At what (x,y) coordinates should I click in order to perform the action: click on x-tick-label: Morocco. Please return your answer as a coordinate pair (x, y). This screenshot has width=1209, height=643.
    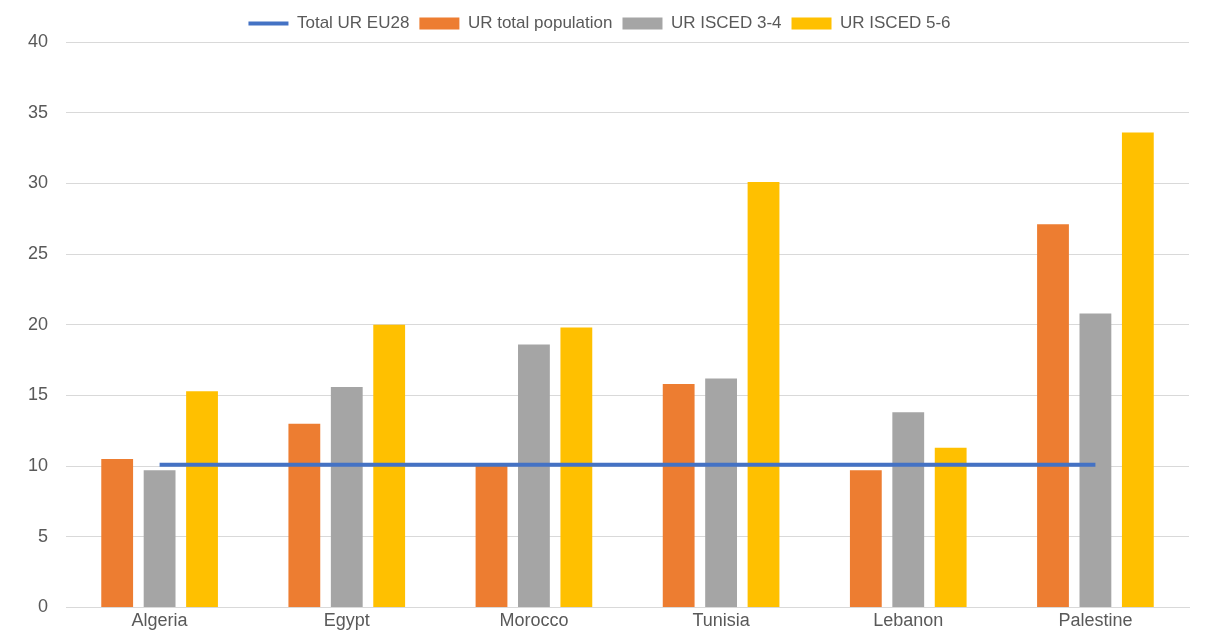
    Looking at the image, I should click on (534, 620).